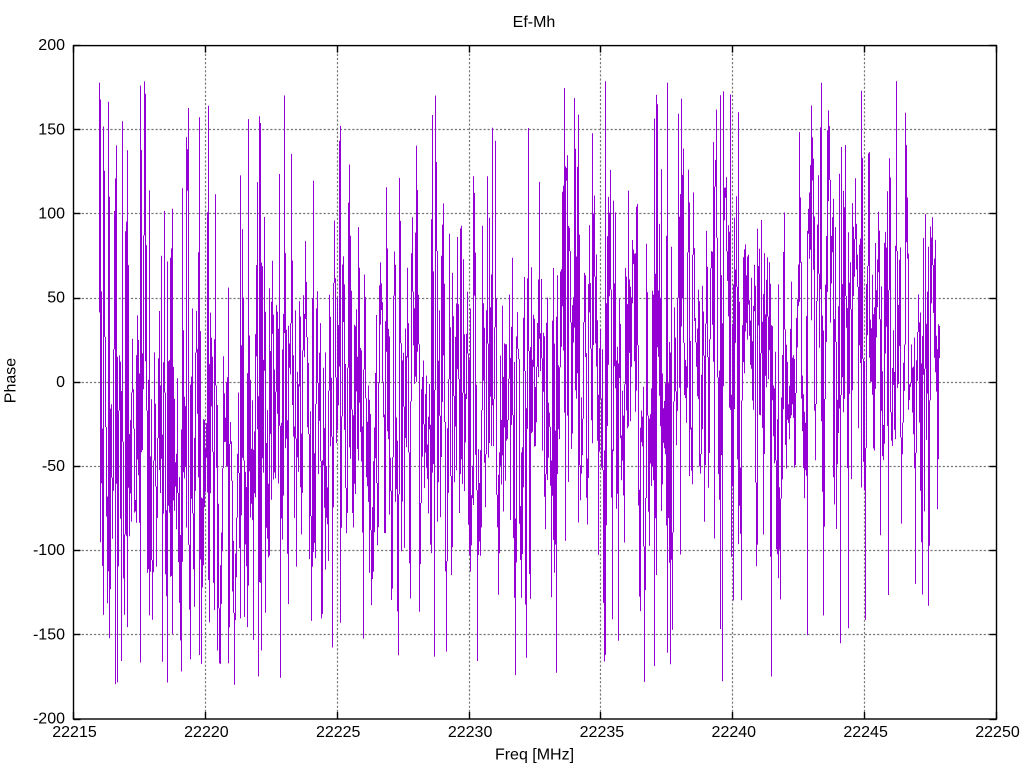 The height and width of the screenshot is (773, 1024). I want to click on svg-text: -100, so click(49, 550).